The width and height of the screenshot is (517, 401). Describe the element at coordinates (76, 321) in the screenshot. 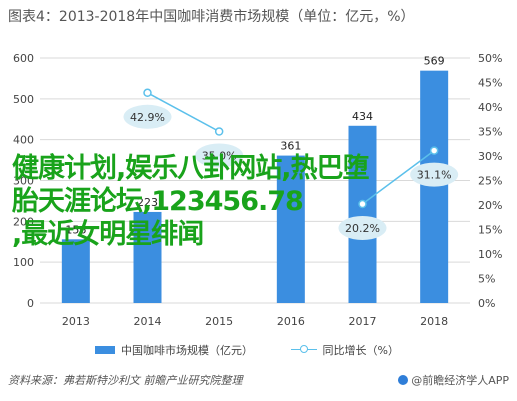

I see `x-tick-label: 2013` at that location.